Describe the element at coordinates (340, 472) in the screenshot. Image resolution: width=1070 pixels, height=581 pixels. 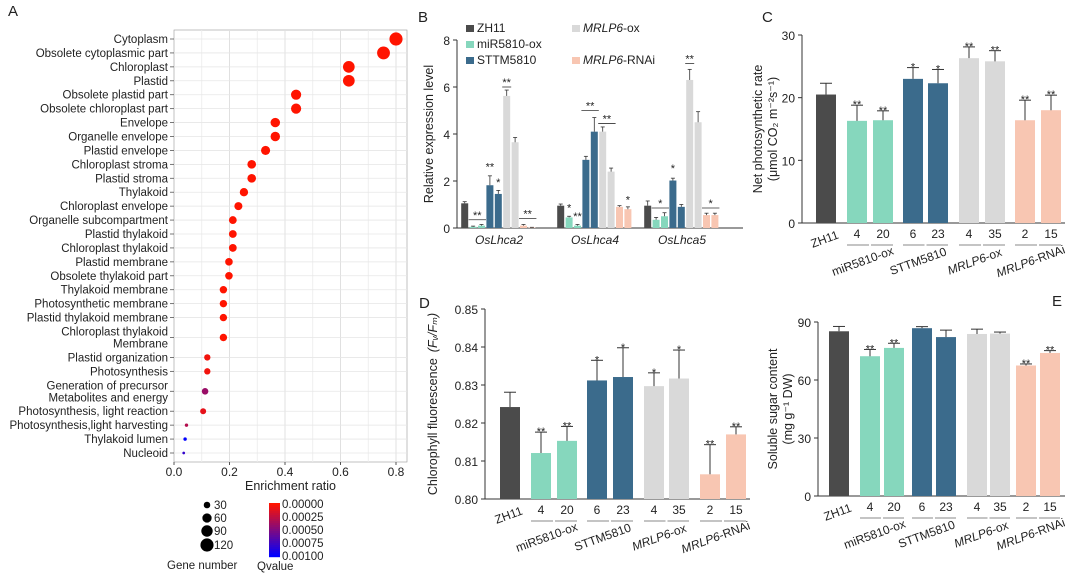
I see `x-tick-label: 0.6` at that location.